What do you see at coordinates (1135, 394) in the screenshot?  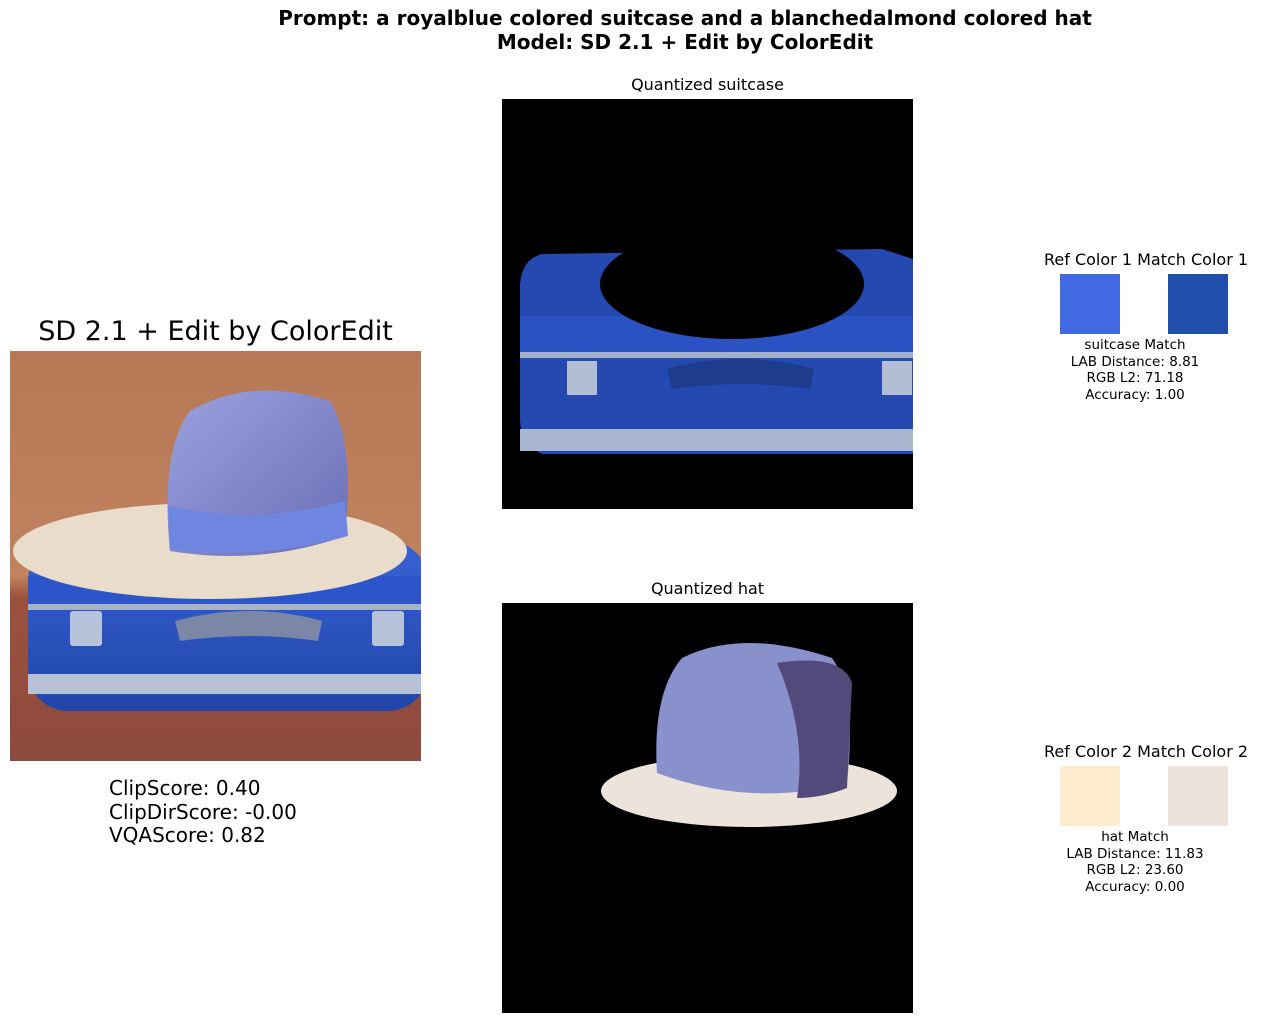 I see `match1-accuracy: Accuracy: 1.00` at bounding box center [1135, 394].